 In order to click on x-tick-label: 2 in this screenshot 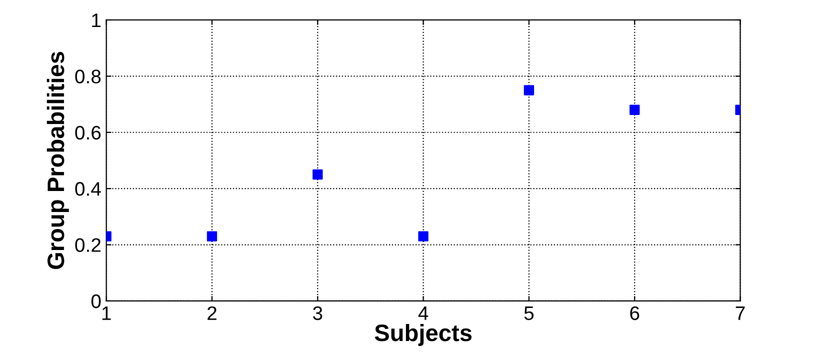, I will do `click(212, 313)`.